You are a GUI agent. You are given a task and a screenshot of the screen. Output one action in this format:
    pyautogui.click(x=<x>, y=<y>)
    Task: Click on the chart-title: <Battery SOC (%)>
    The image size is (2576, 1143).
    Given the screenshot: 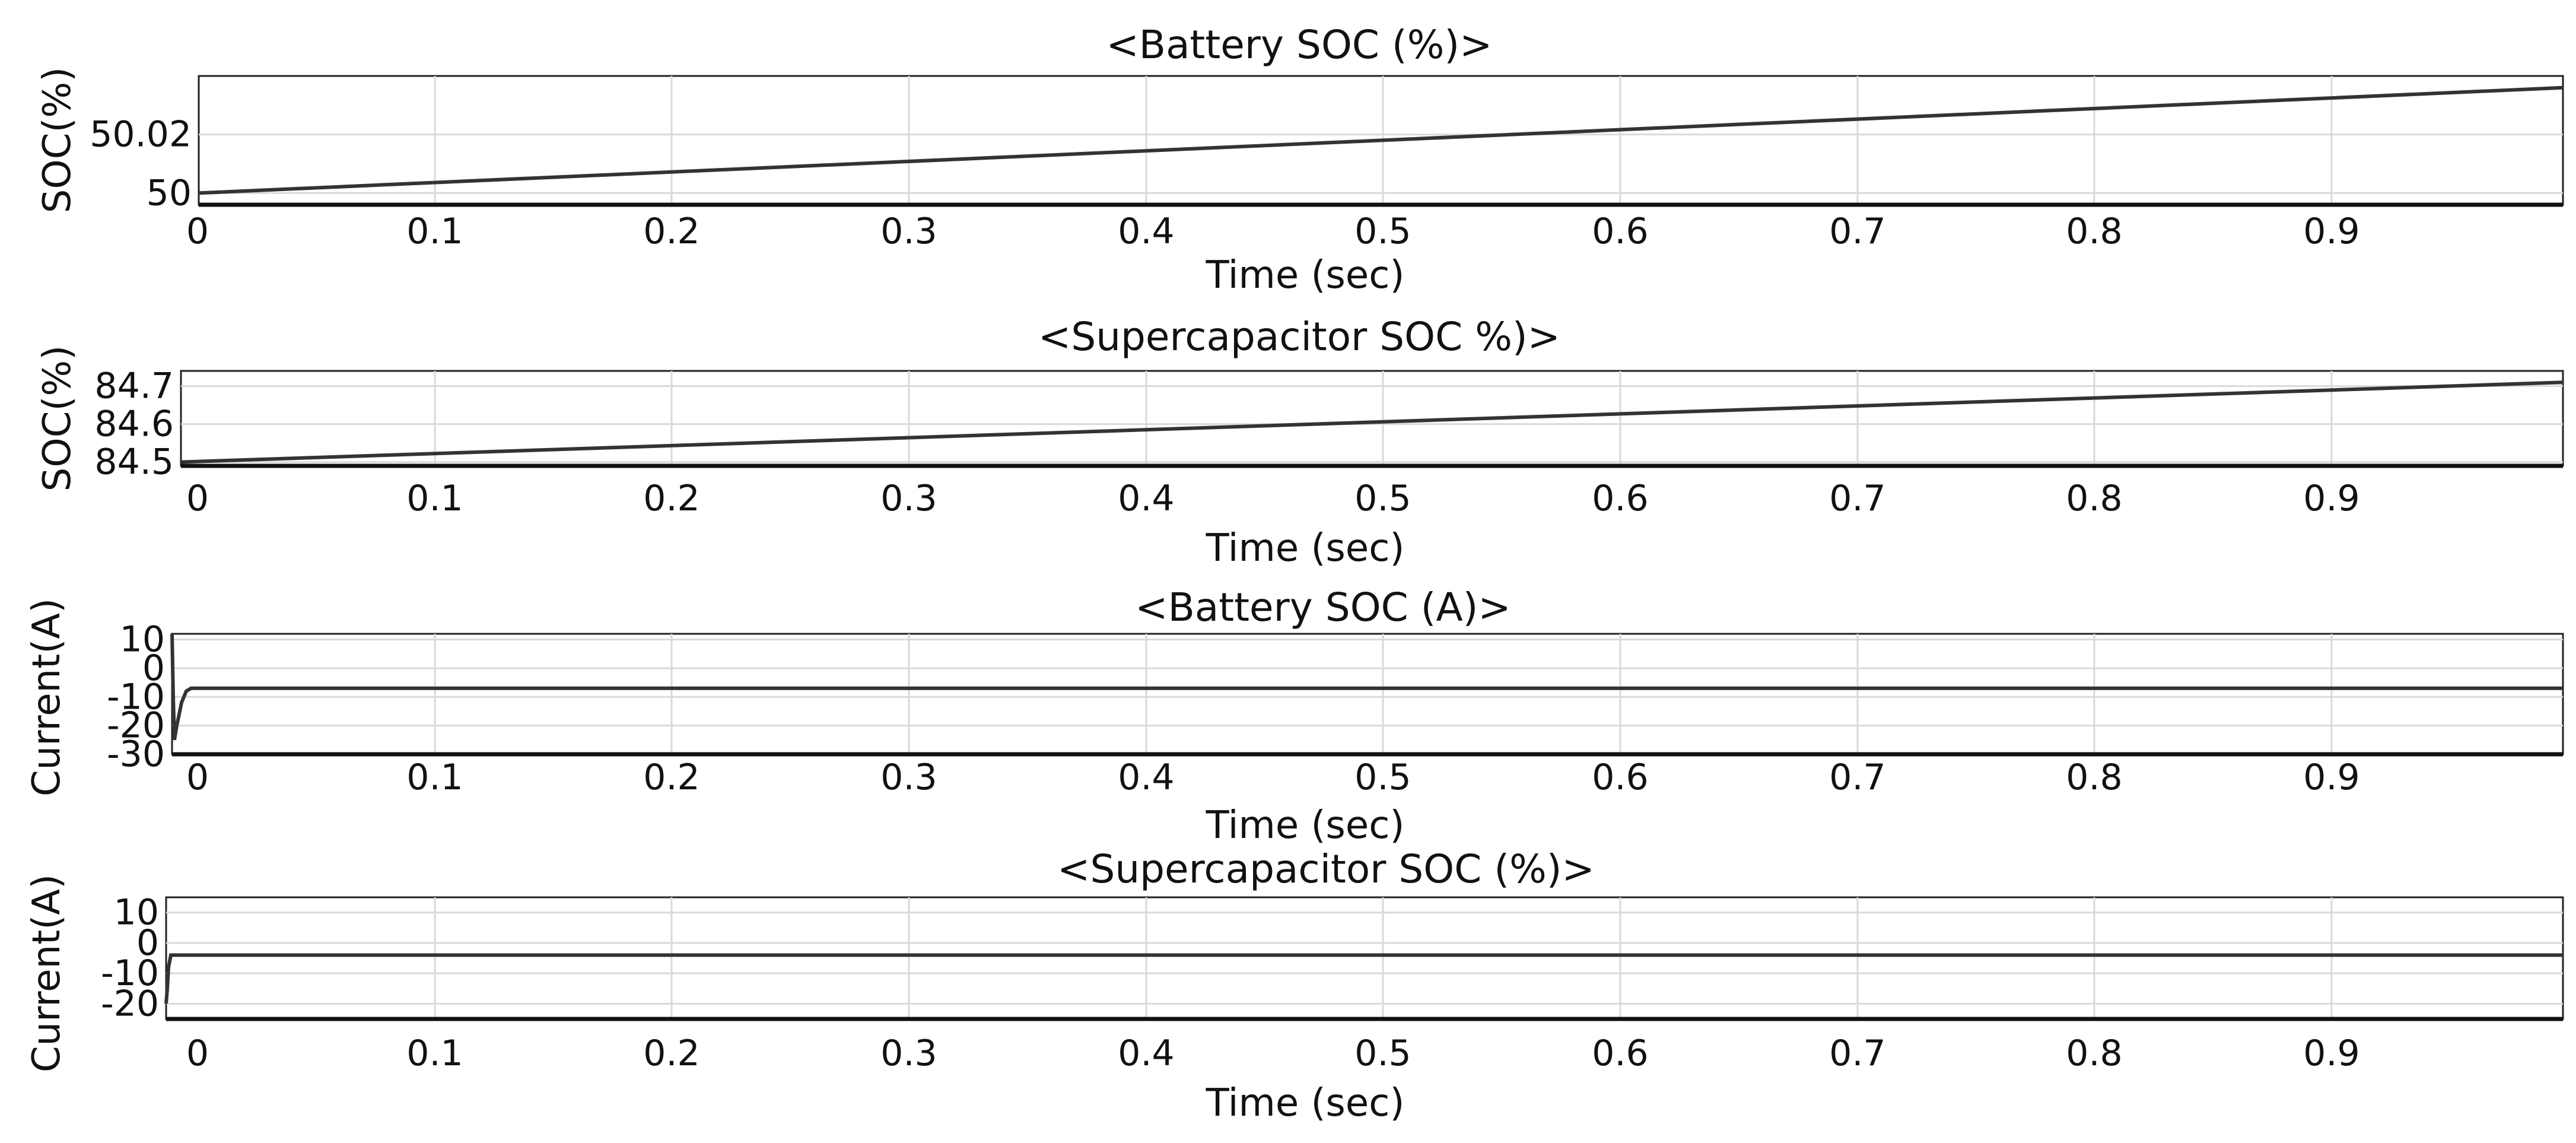 What is the action you would take?
    pyautogui.click(x=1299, y=45)
    